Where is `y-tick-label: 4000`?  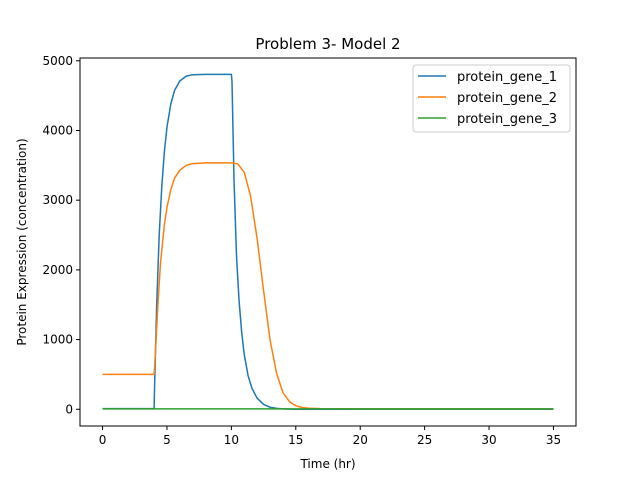 y-tick-label: 4000 is located at coordinates (57, 130).